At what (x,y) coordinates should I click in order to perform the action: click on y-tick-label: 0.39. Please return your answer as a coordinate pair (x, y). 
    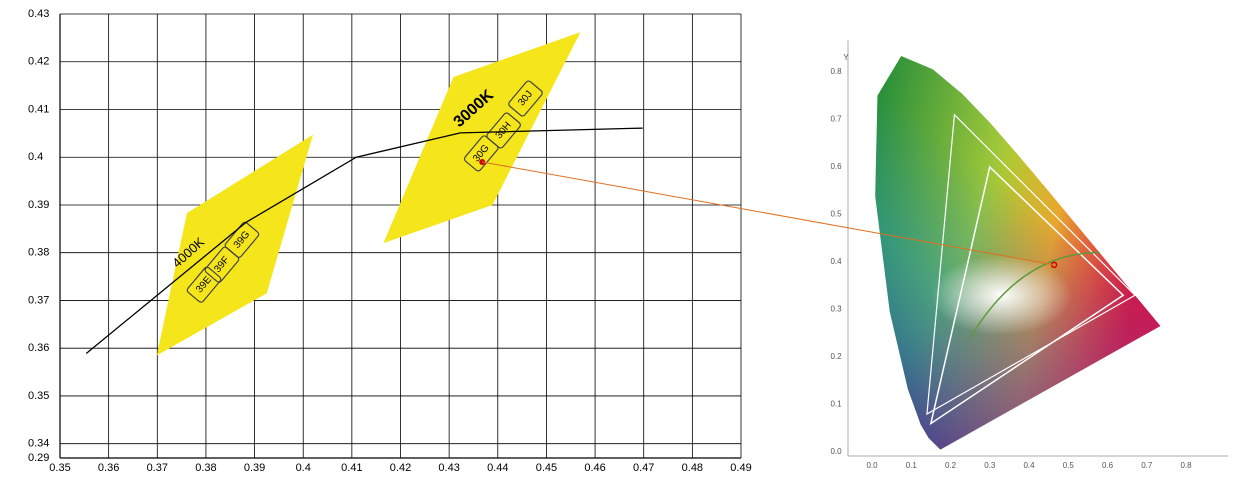
    Looking at the image, I should click on (38, 205).